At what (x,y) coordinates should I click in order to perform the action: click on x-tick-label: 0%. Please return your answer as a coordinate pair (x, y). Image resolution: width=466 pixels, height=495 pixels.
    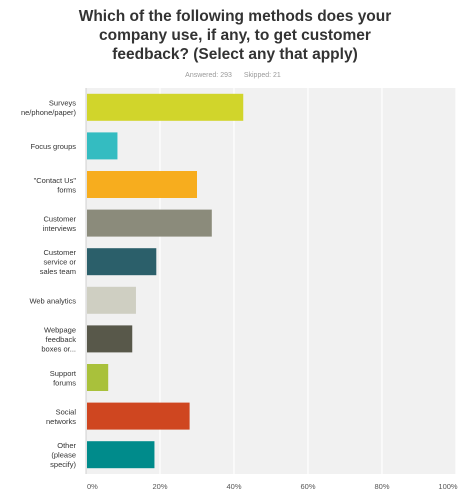
    Looking at the image, I should click on (92, 486).